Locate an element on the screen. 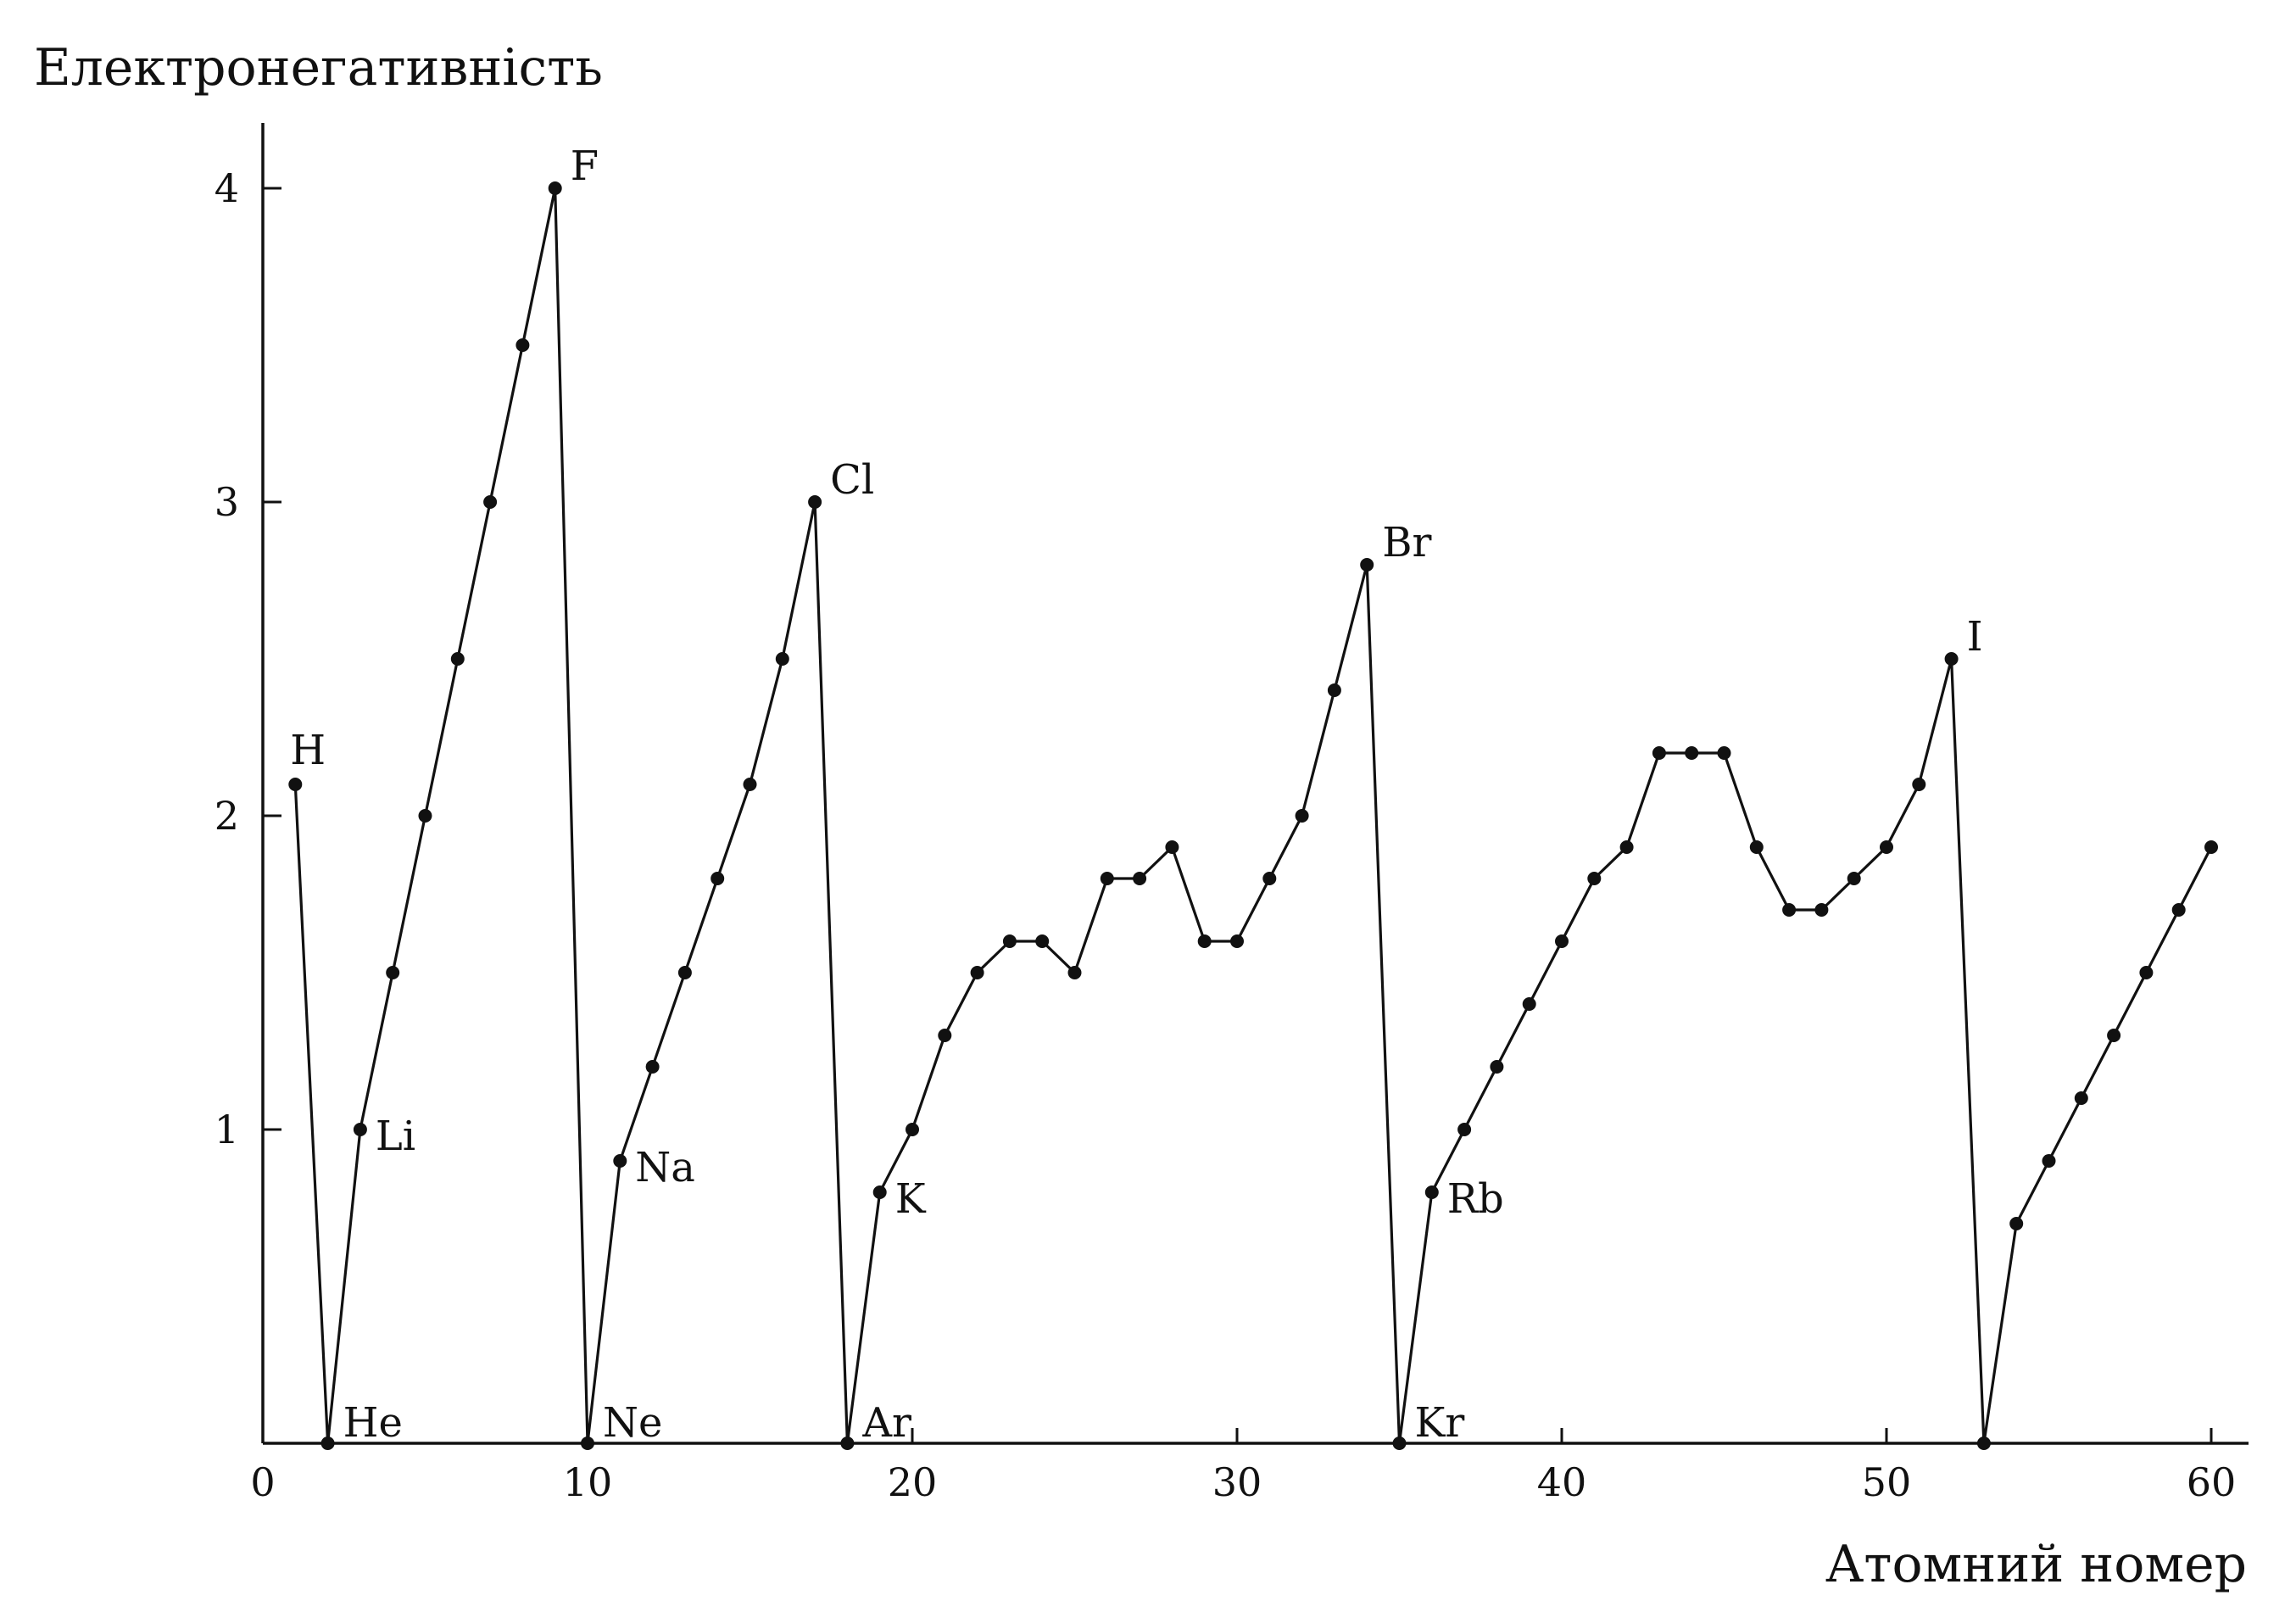 The height and width of the screenshot is (1601, 2296). y-tick-label: 3 is located at coordinates (227, 502).